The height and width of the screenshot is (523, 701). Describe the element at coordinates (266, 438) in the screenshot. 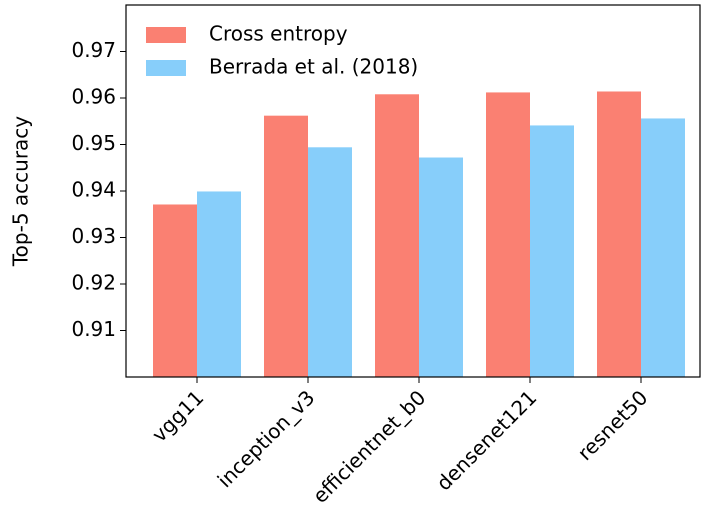

I see `x-tick-label: inception_v3` at that location.